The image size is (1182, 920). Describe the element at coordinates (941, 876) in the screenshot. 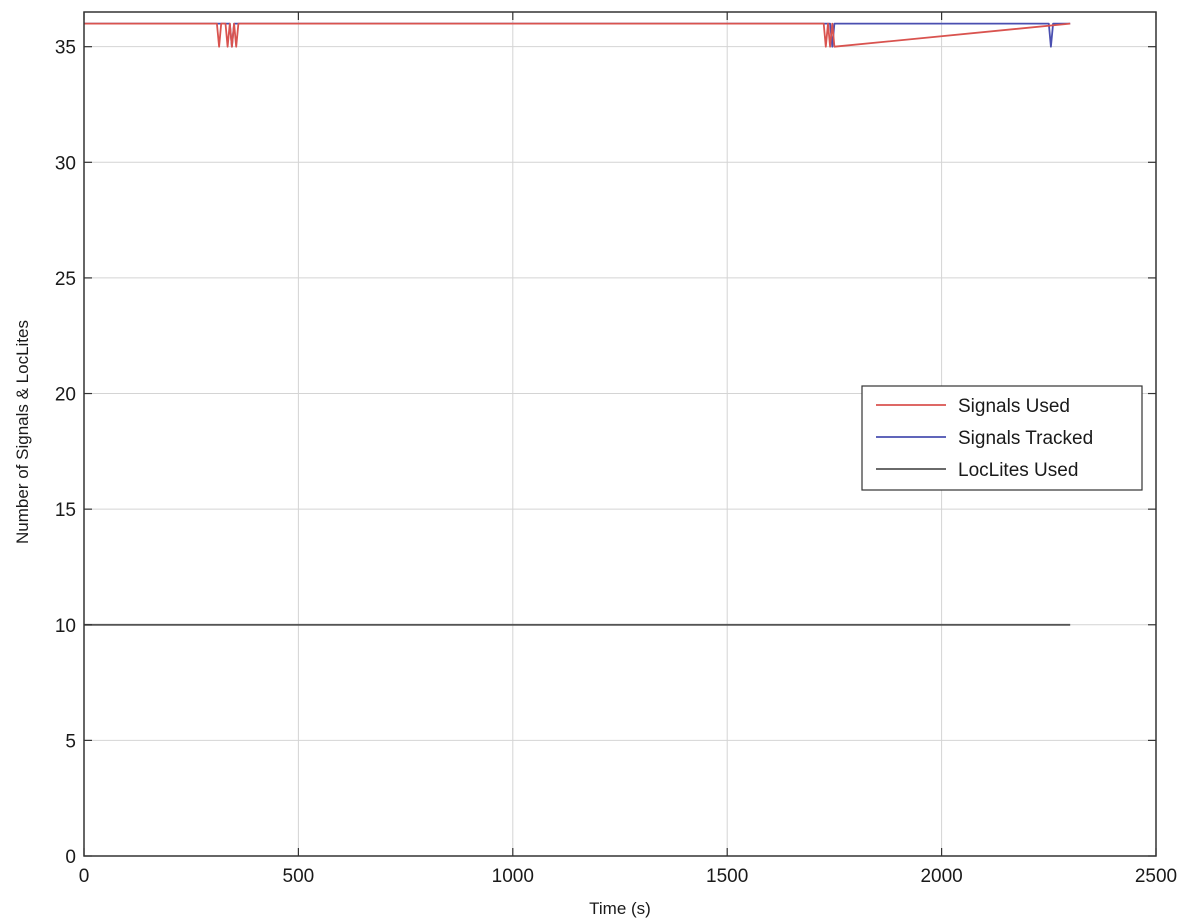

I see `x-tick-label: 2000` at that location.